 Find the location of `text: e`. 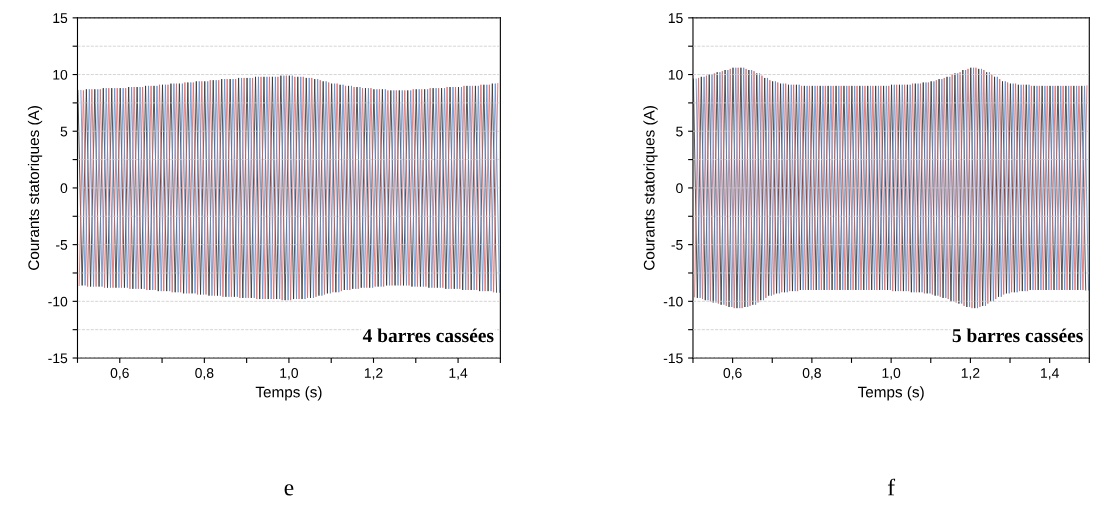

text: e is located at coordinates (289, 490).